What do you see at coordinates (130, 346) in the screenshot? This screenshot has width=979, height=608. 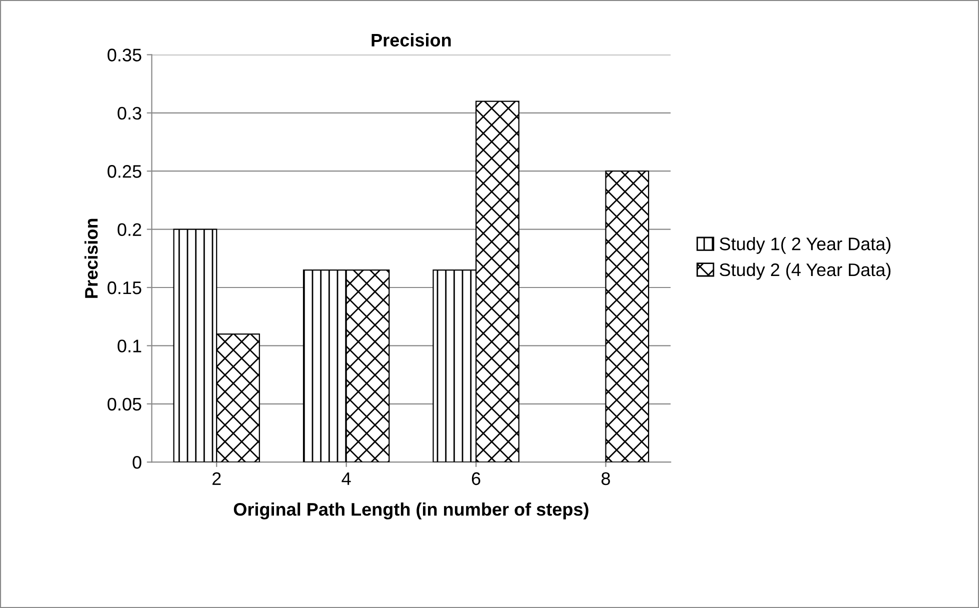 I see `y-tick-label: 0.1` at bounding box center [130, 346].